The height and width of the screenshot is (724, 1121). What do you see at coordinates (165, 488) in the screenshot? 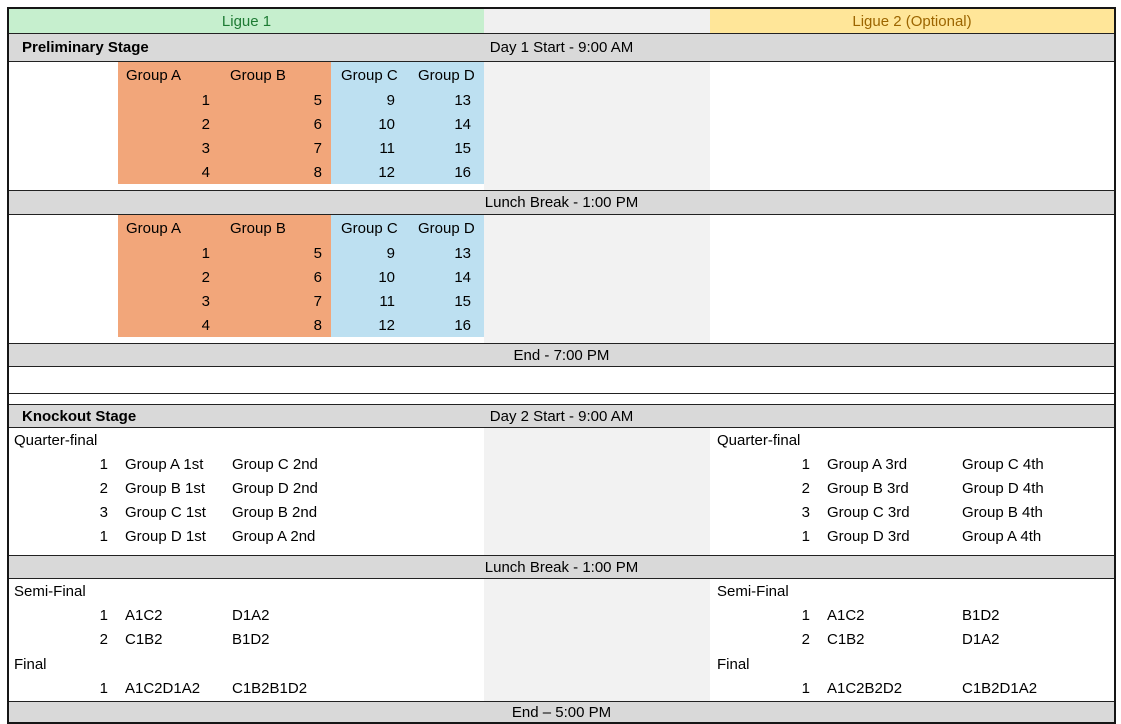
I see `match-home: Group B 1st` at bounding box center [165, 488].